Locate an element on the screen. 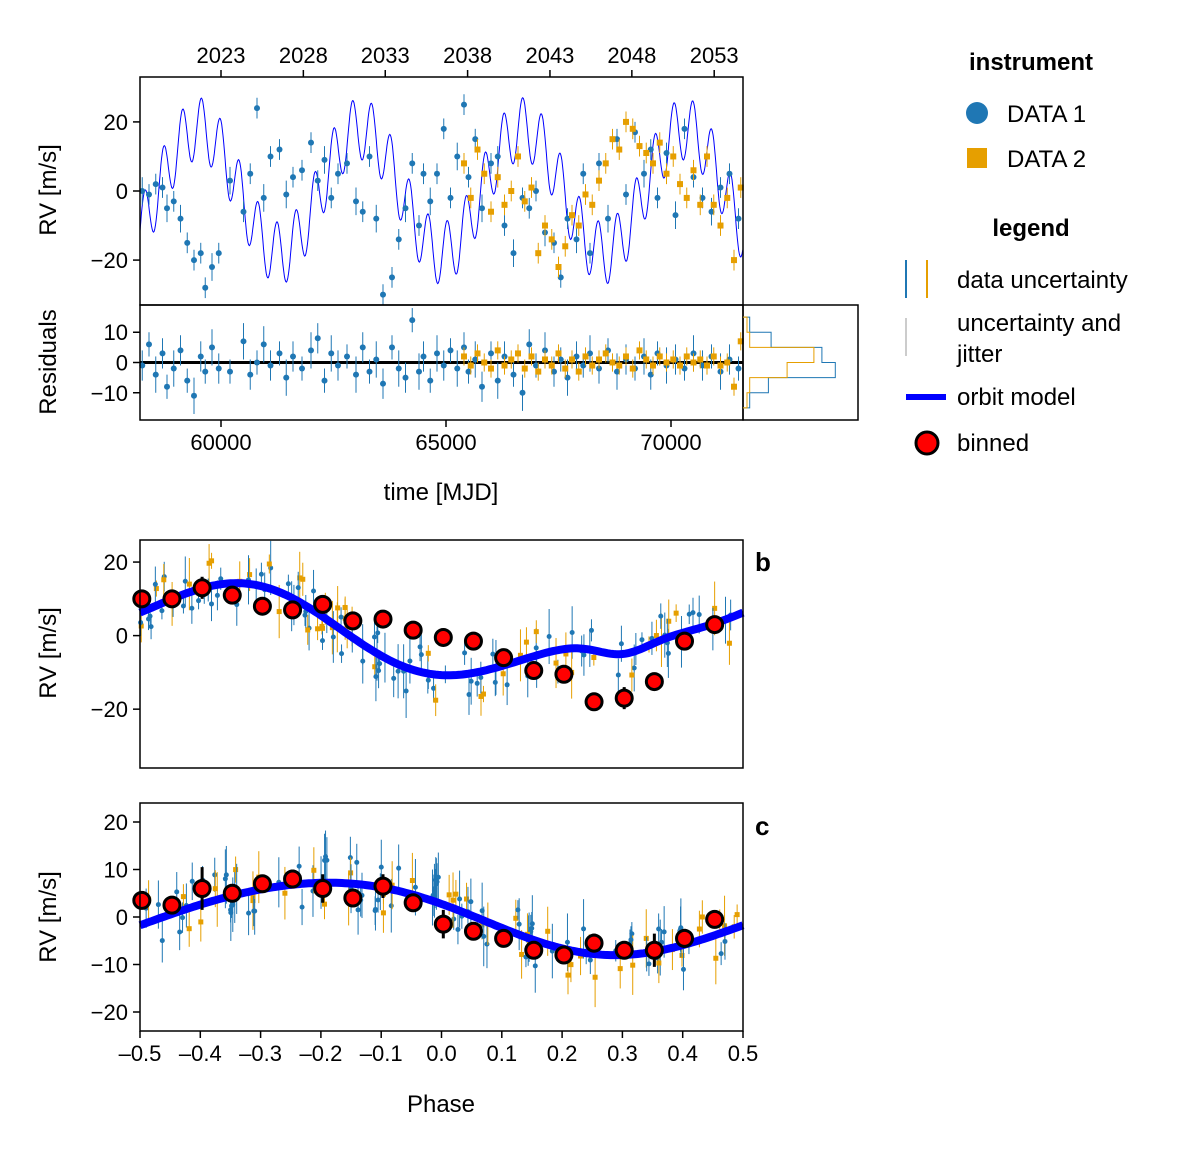 This screenshot has width=1200, height=1150. phase-axis-xtick-label: –0.1 is located at coordinates (381, 1053).